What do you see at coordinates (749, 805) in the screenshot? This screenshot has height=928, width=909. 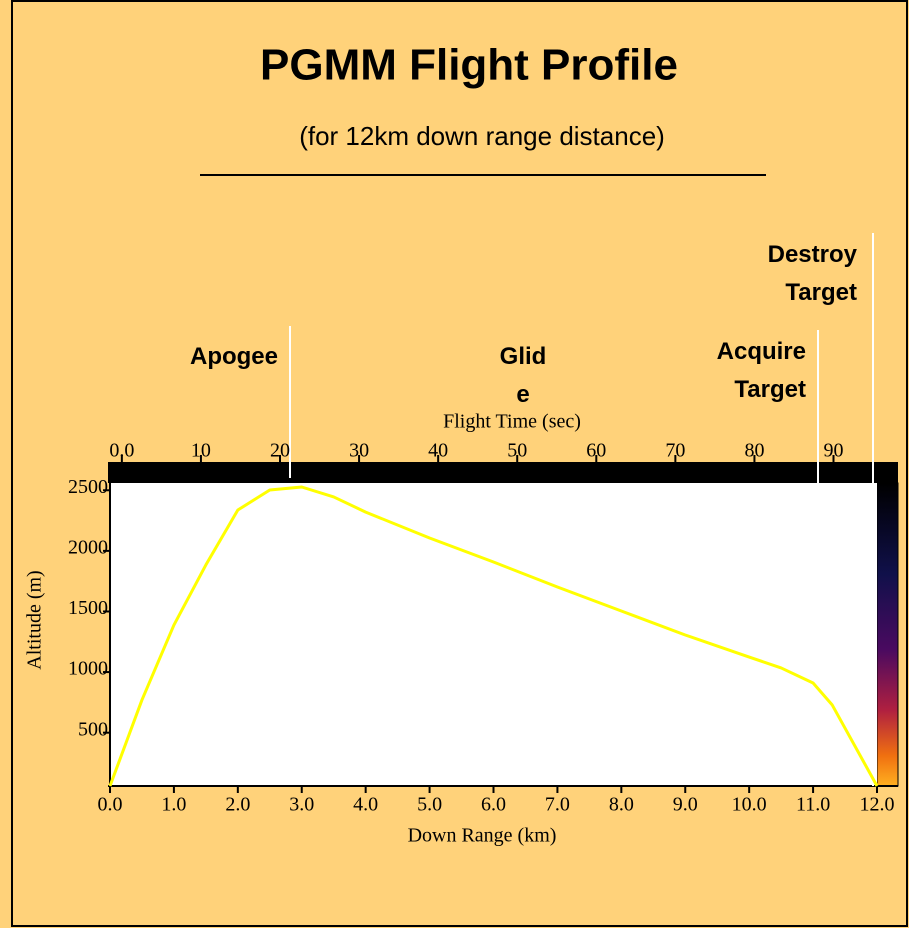 I see `x-tick-label: 10.0` at bounding box center [749, 805].